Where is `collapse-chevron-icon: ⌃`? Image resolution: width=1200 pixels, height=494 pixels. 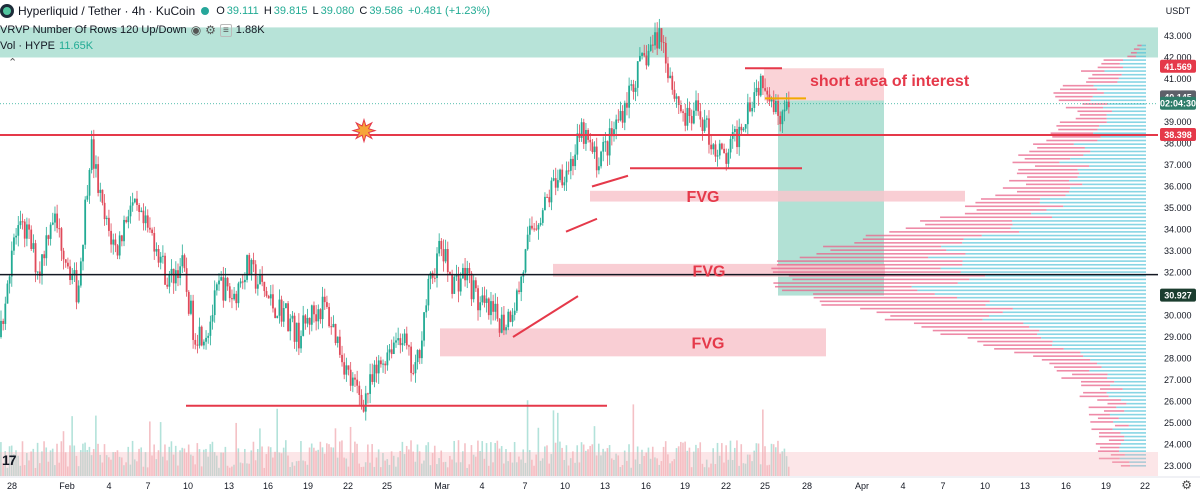 collapse-chevron-icon: ⌃ is located at coordinates (13, 63).